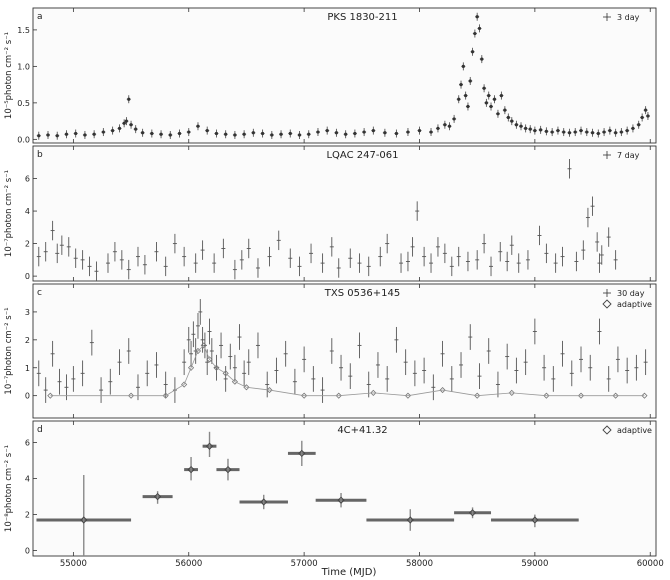 The image size is (670, 580). What do you see at coordinates (634, 304) in the screenshot?
I see `legend-label: adaptive` at bounding box center [634, 304].